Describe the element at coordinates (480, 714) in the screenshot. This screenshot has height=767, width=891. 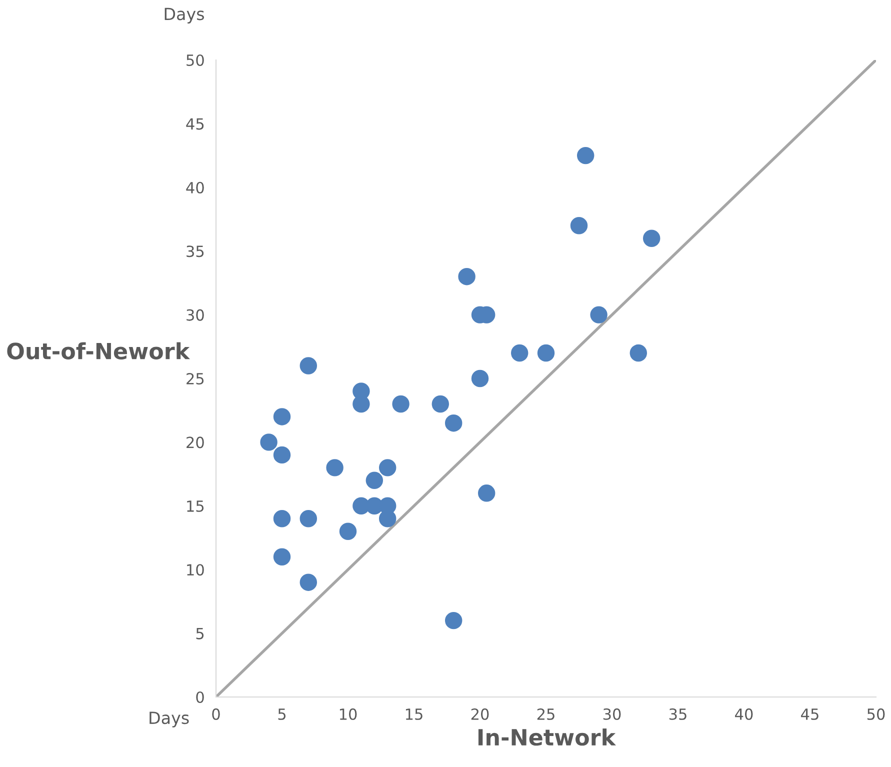
I see `x-tick-label: 20` at that location.